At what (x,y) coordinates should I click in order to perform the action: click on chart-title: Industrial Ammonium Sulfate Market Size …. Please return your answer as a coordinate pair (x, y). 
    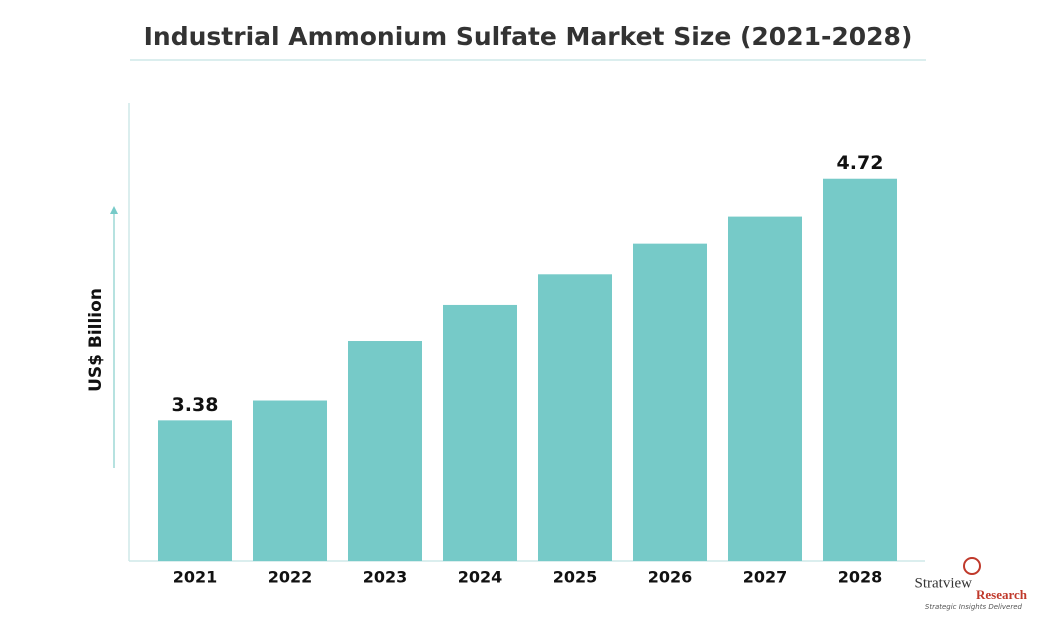
    Looking at the image, I should click on (528, 36).